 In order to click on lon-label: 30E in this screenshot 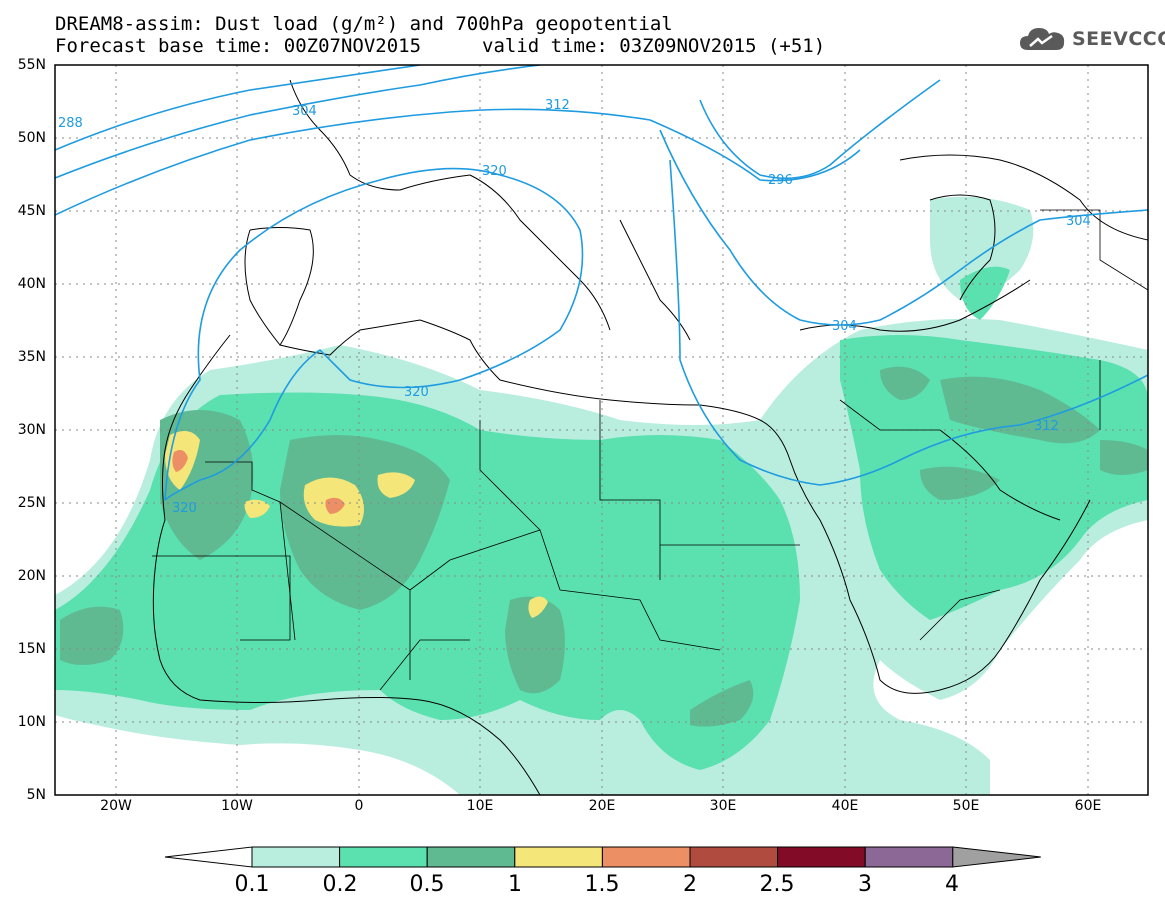, I will do `click(723, 806)`.